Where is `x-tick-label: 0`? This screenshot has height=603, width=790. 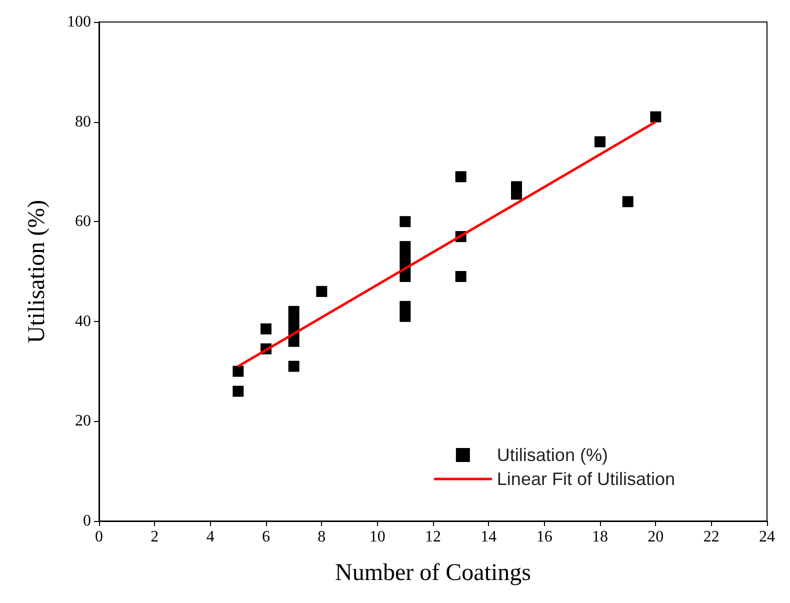 x-tick-label: 0 is located at coordinates (99, 537).